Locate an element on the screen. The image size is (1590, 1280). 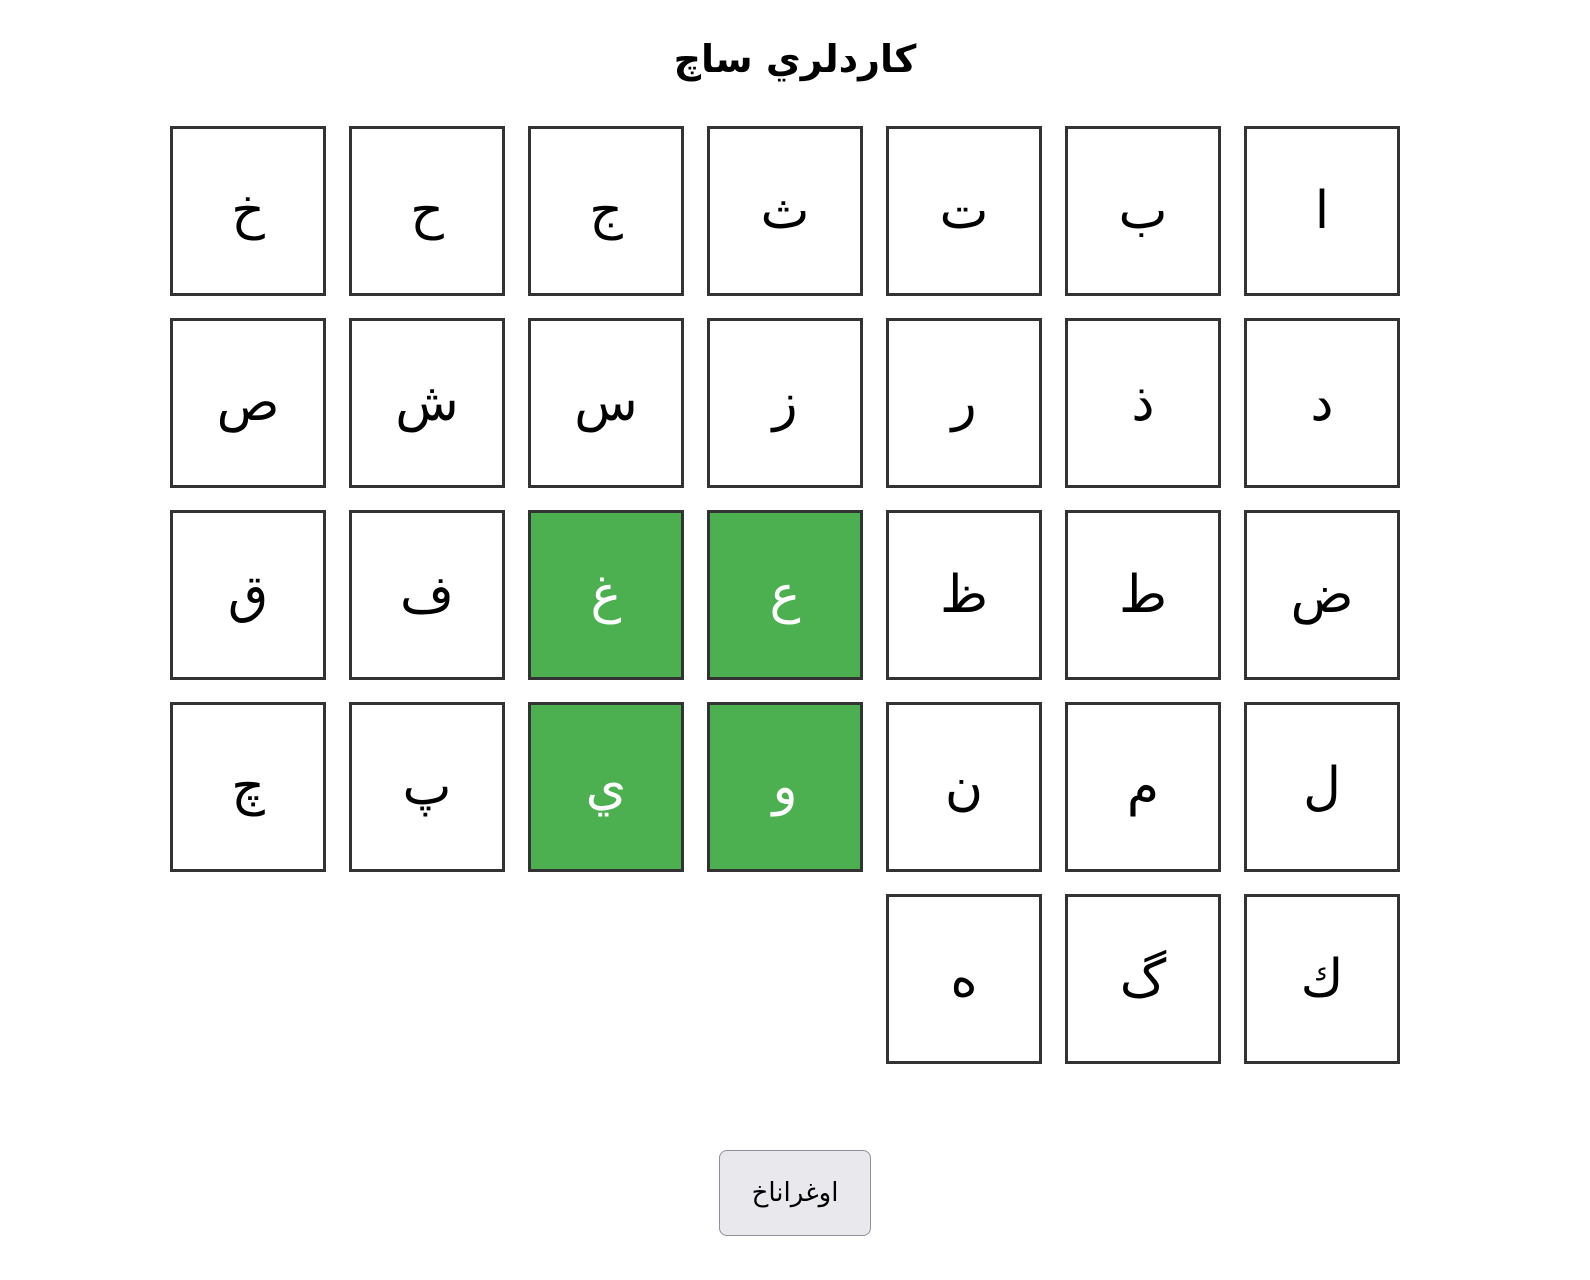
letter-cell: ه is located at coordinates (964, 979).